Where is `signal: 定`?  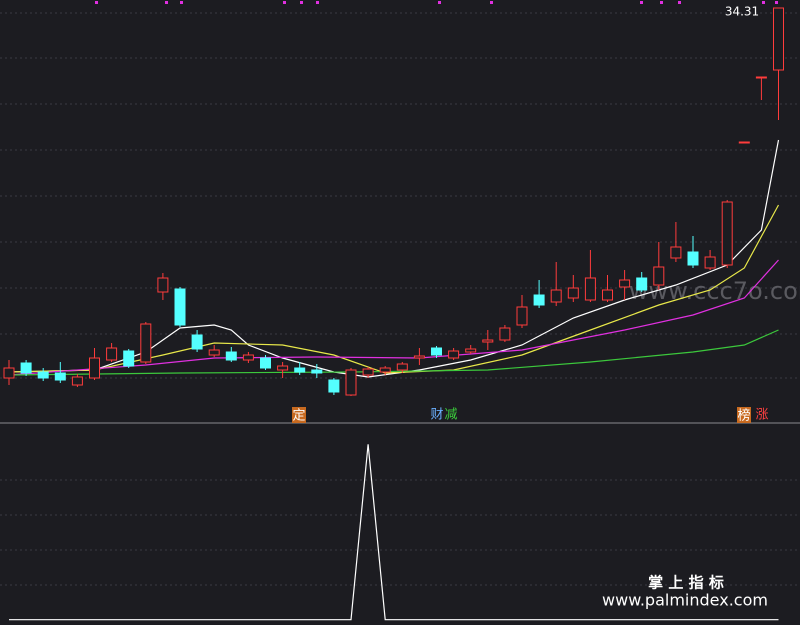
signal: 定 is located at coordinates (298, 416).